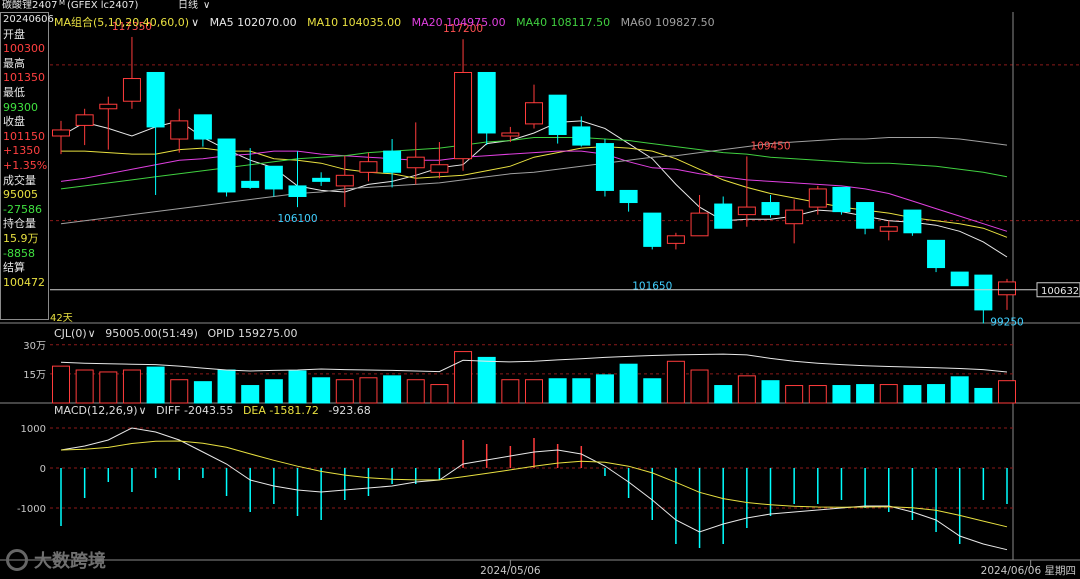 Image resolution: width=1080 pixels, height=579 pixels. What do you see at coordinates (19, 224) in the screenshot?
I see `open-interest-label: 持仓量` at bounding box center [19, 224].